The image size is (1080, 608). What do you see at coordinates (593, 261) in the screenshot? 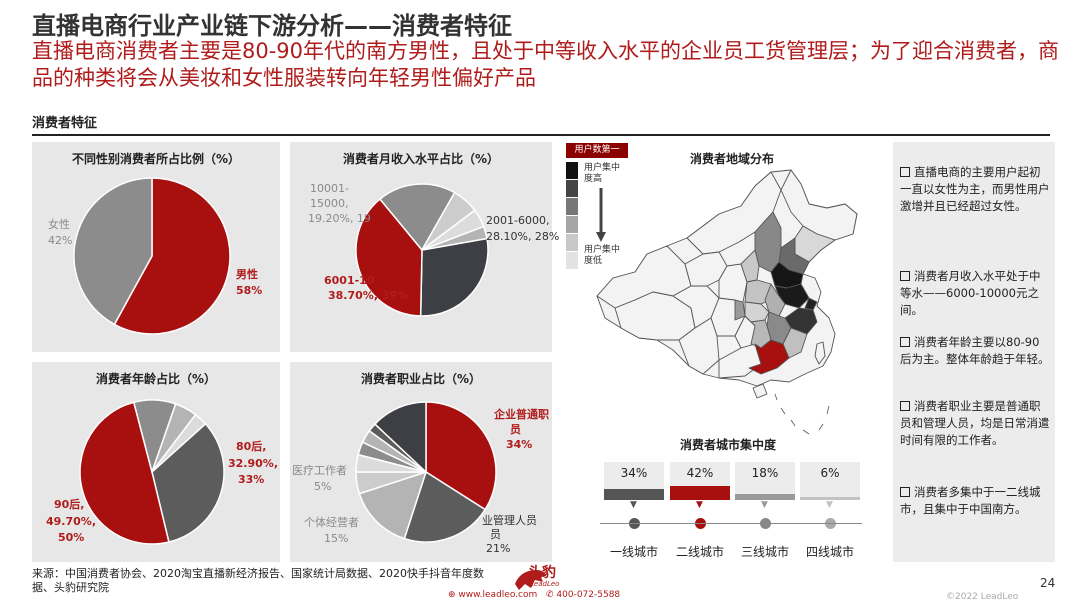
I see `legend-low-line2: 度低` at bounding box center [593, 261].